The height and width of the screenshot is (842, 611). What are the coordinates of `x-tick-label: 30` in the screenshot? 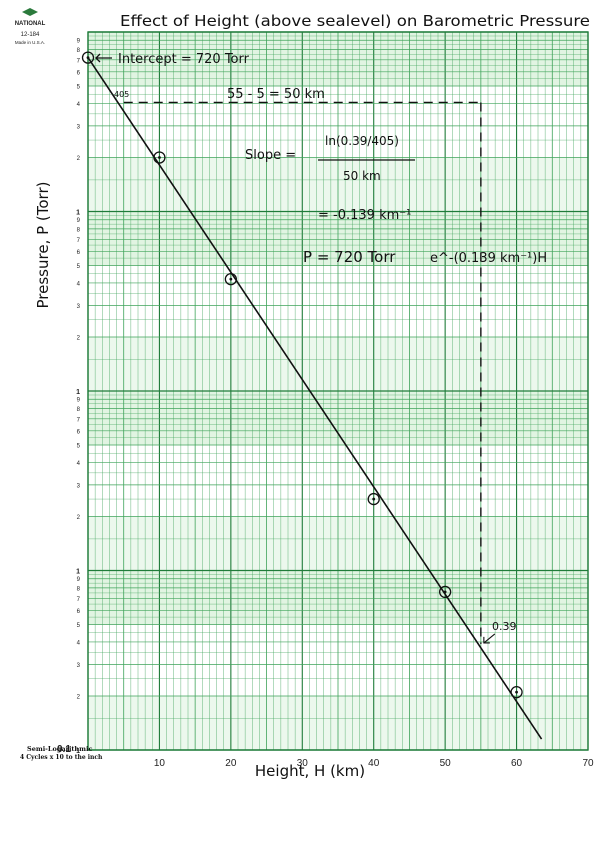 It's located at (303, 763).